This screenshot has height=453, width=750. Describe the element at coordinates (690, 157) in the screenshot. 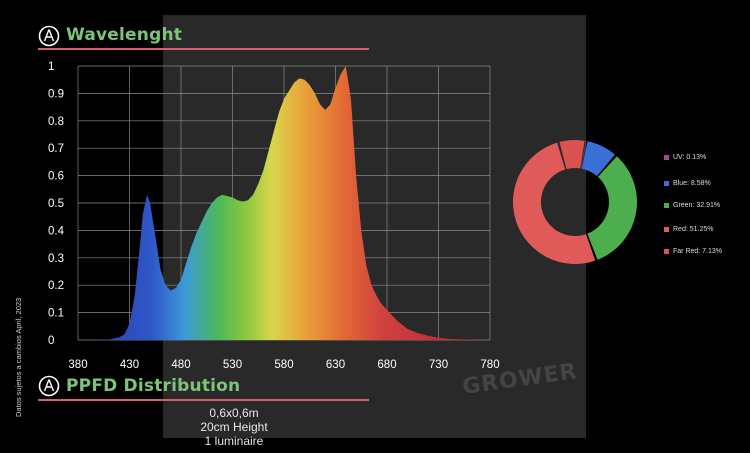

I see `legend-label: UV: 0.13%` at that location.